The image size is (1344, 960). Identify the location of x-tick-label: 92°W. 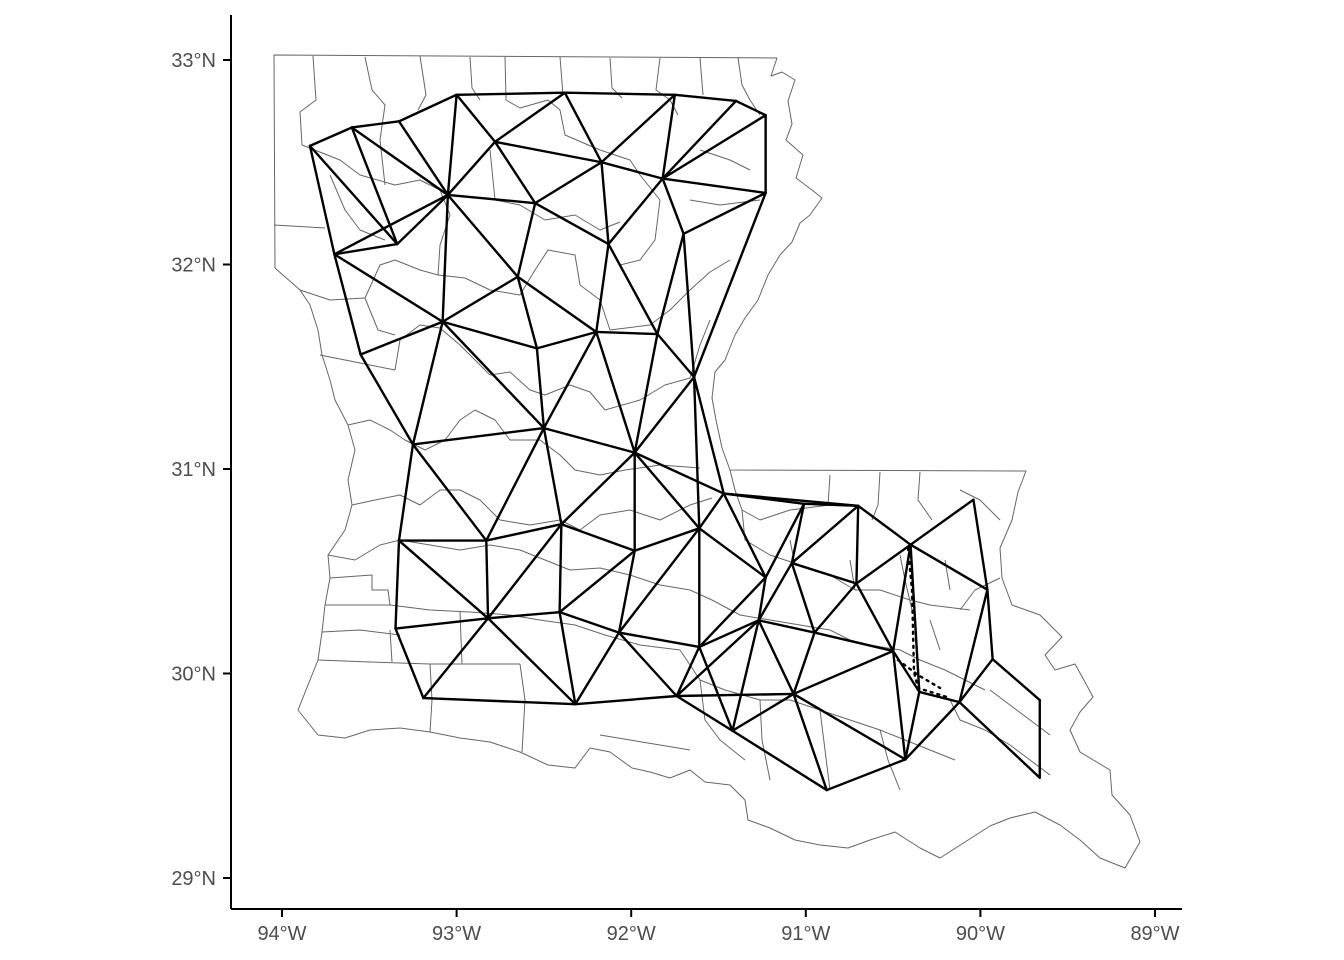
(631, 934).